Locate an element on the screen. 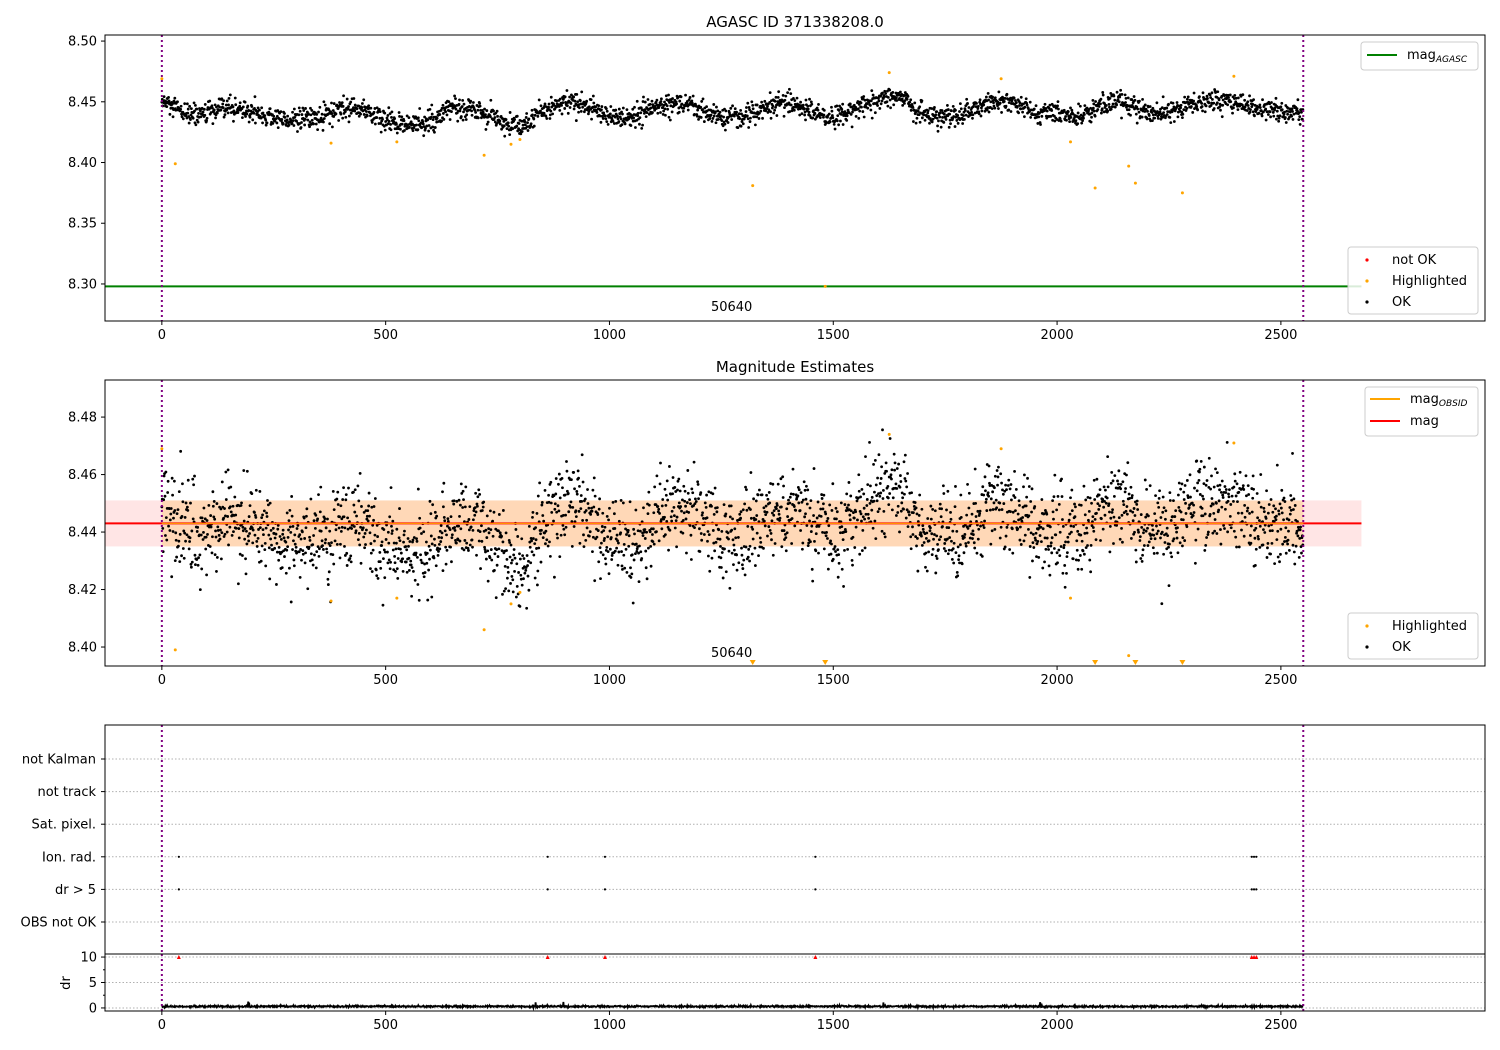  legend-label-sub: AGASC is located at coordinates (1451, 60).